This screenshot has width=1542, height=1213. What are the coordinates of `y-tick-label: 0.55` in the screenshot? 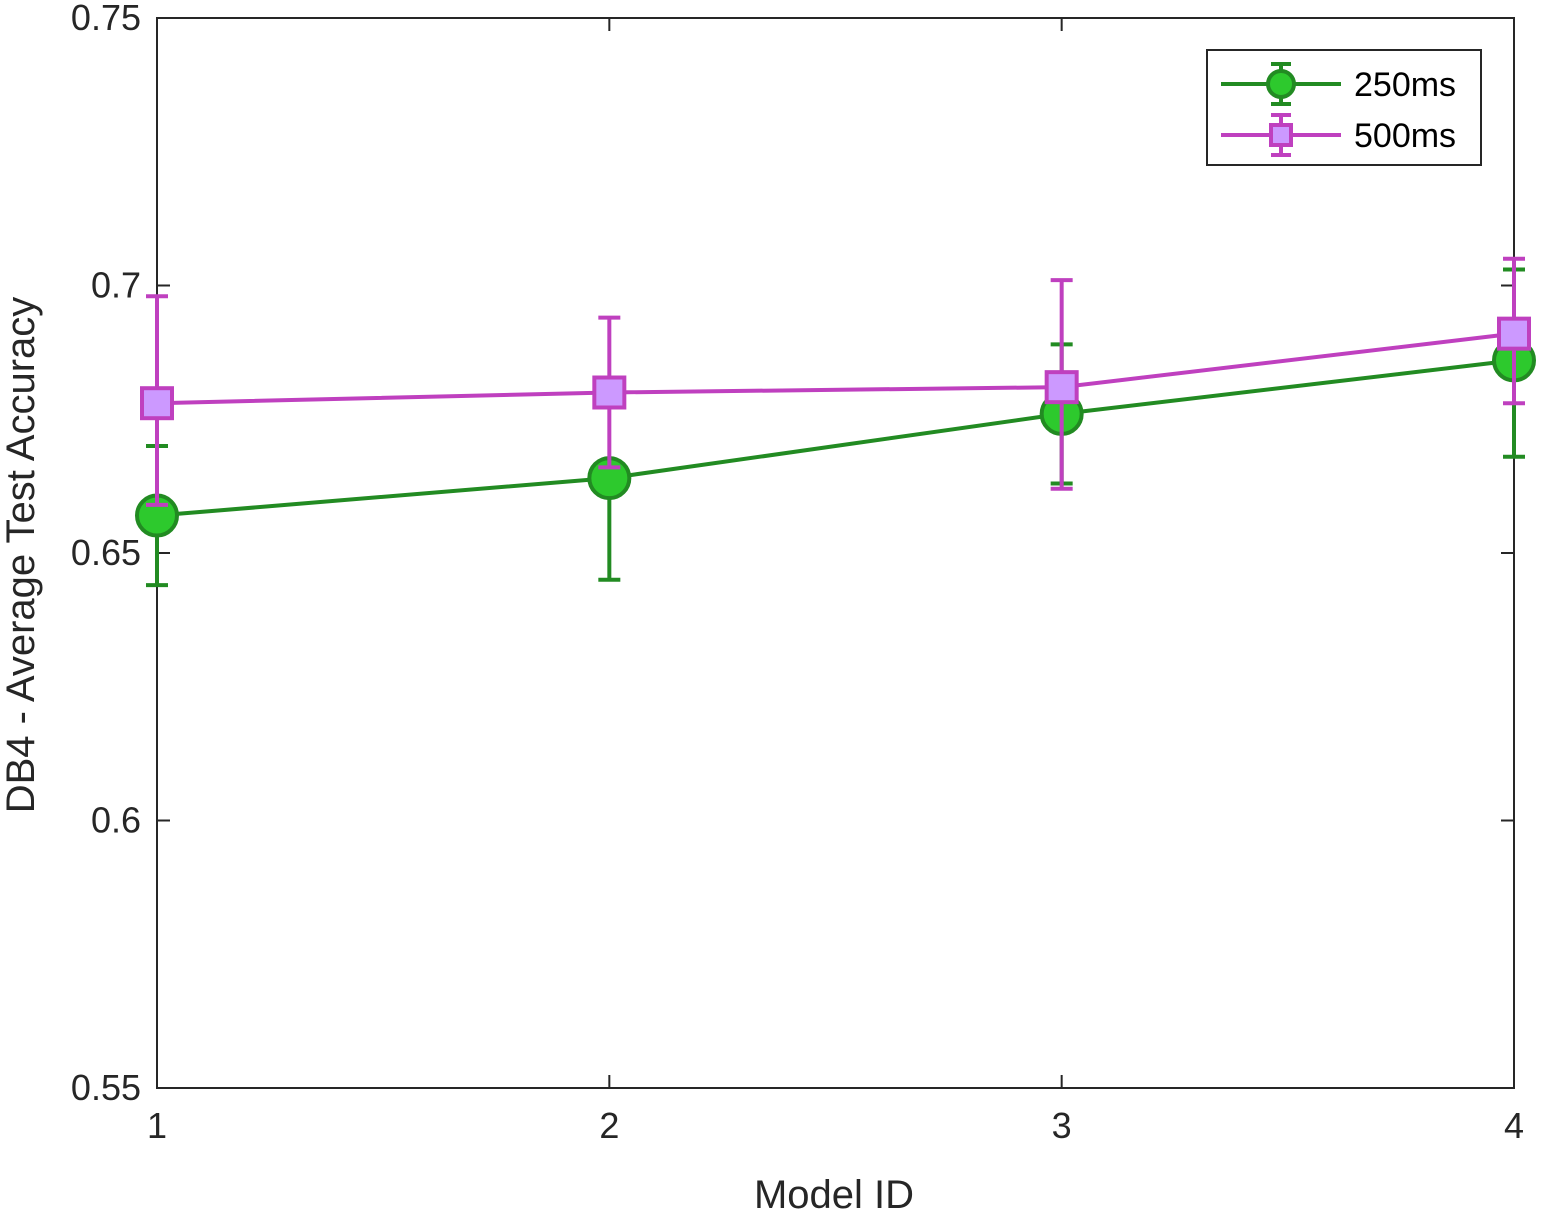 It's located at (106, 1087).